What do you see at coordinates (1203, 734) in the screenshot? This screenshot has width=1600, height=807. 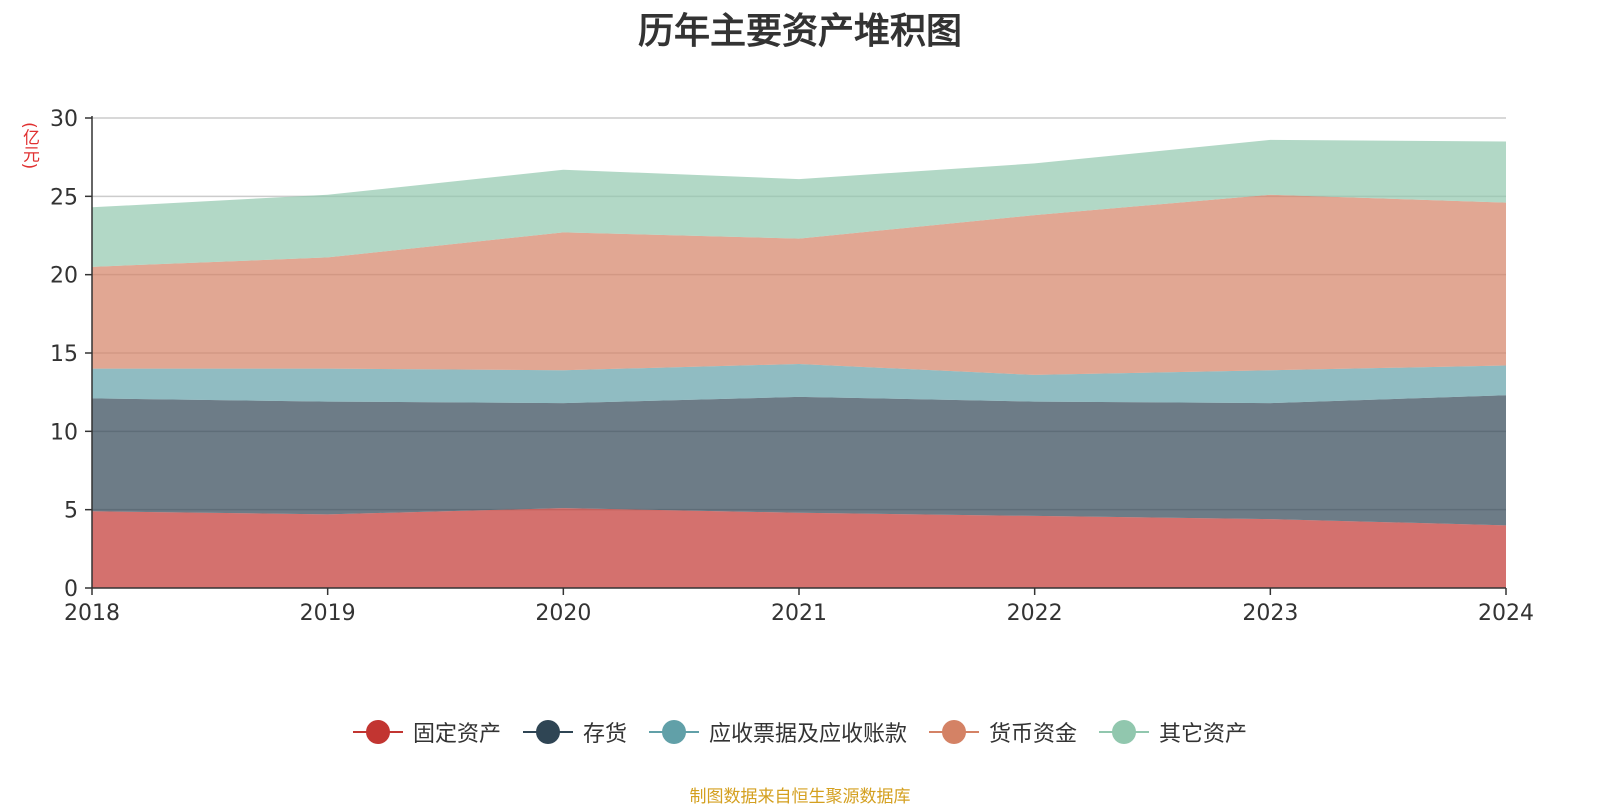 I see `legend-label: 其它资产` at bounding box center [1203, 734].